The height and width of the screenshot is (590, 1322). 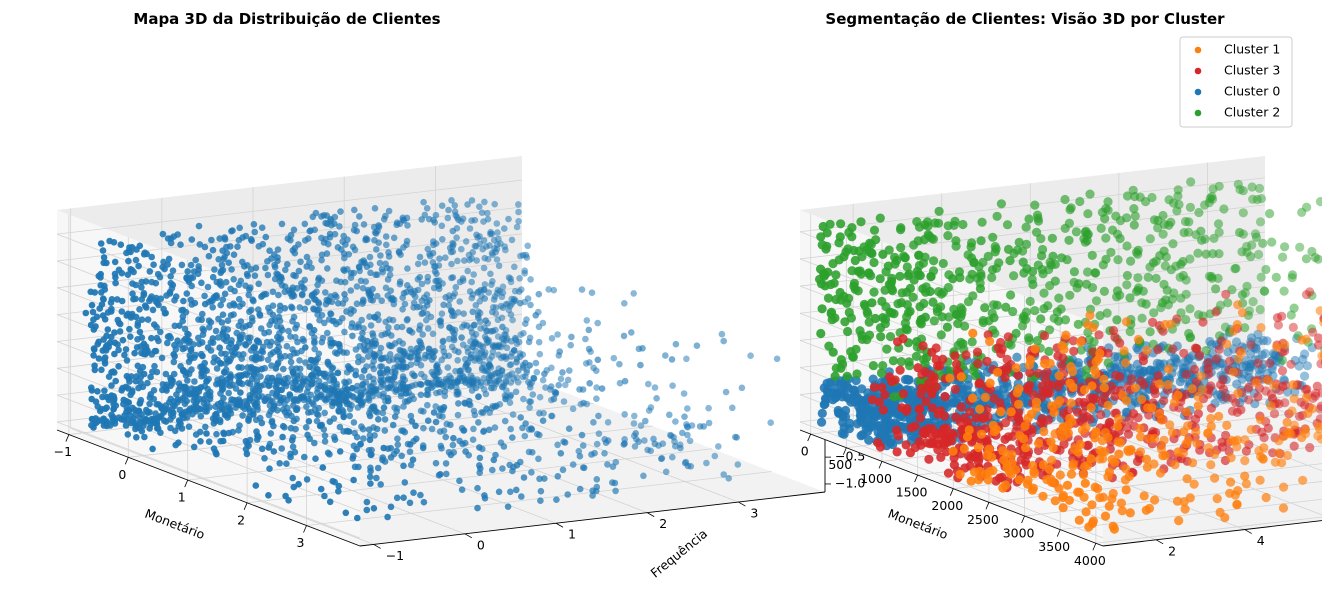 What do you see at coordinates (182, 497) in the screenshot?
I see `tick-label: 1` at bounding box center [182, 497].